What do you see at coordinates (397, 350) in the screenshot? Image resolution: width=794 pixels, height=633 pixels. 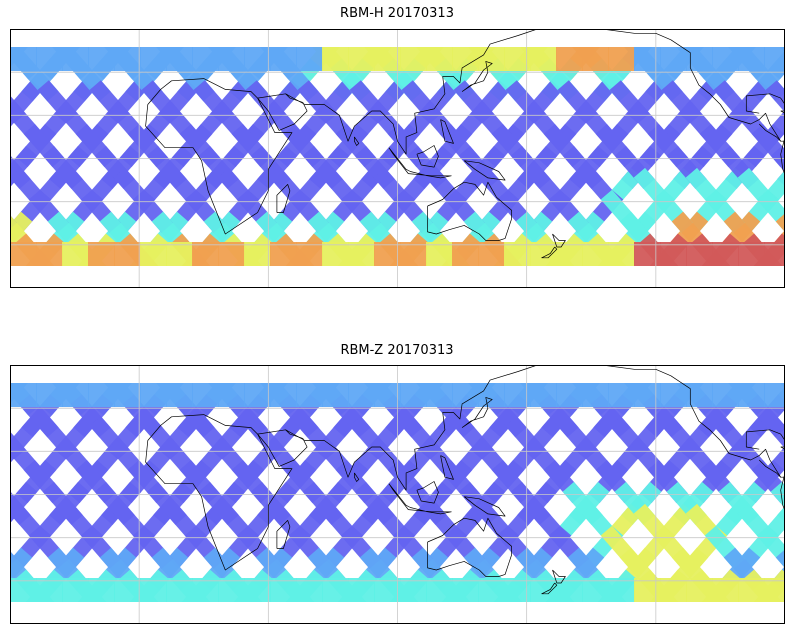 I see `panel-title-bottom: RBM-Z 20170313` at bounding box center [397, 350].